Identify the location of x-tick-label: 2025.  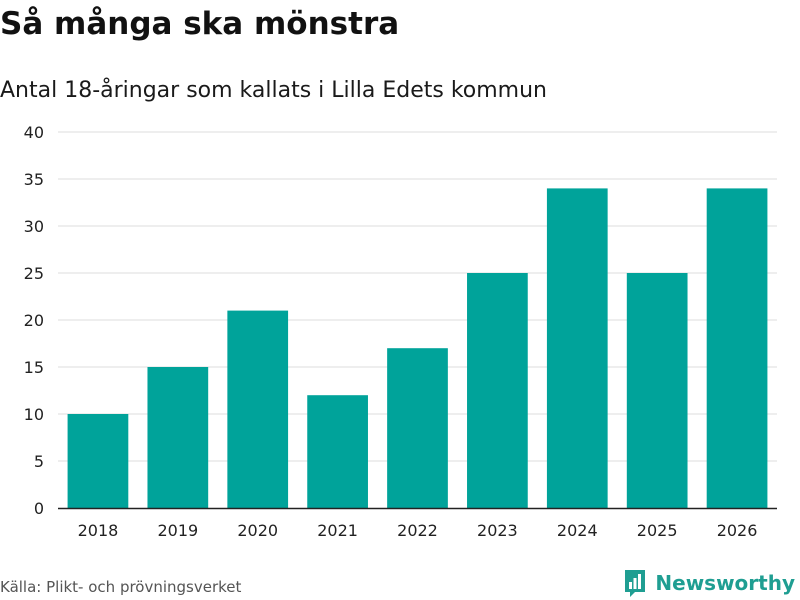
(657, 530).